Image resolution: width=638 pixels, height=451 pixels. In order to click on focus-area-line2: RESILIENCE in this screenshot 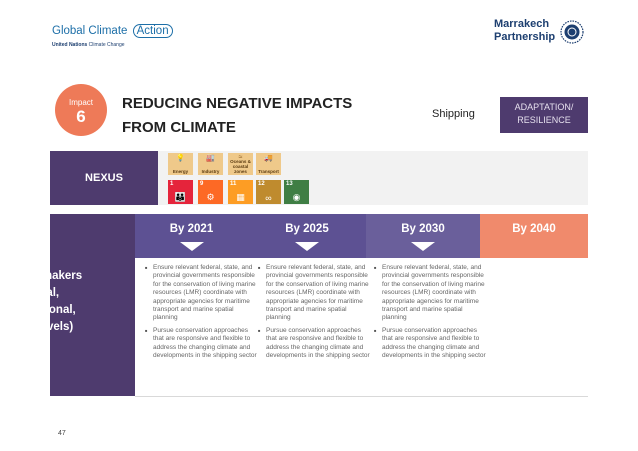, I will do `click(544, 120)`.